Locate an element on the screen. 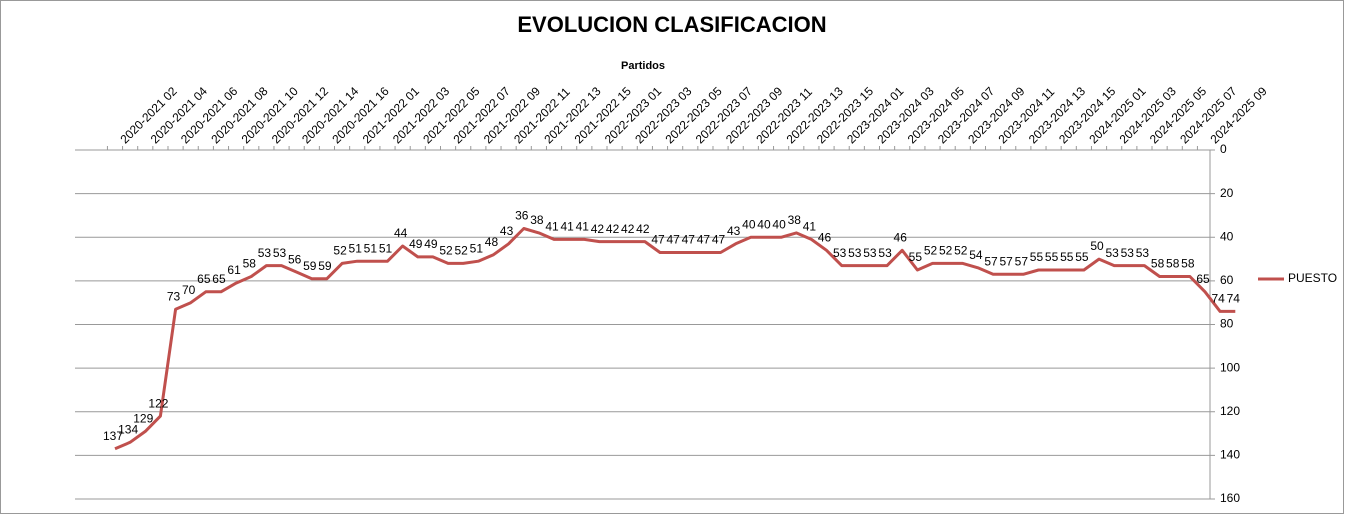  x-axis-label: Partidos is located at coordinates (643, 66).